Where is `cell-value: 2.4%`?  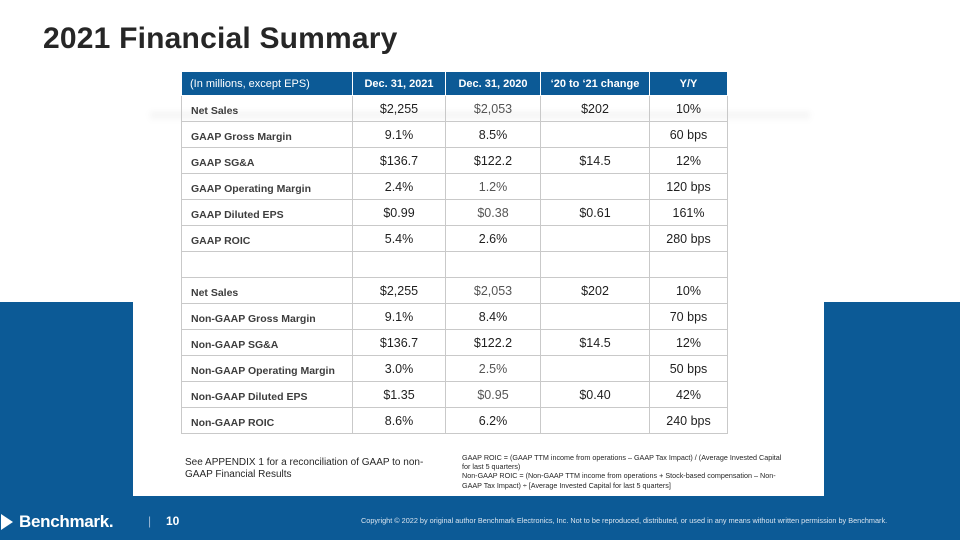
cell-value: 2.4% is located at coordinates (399, 186).